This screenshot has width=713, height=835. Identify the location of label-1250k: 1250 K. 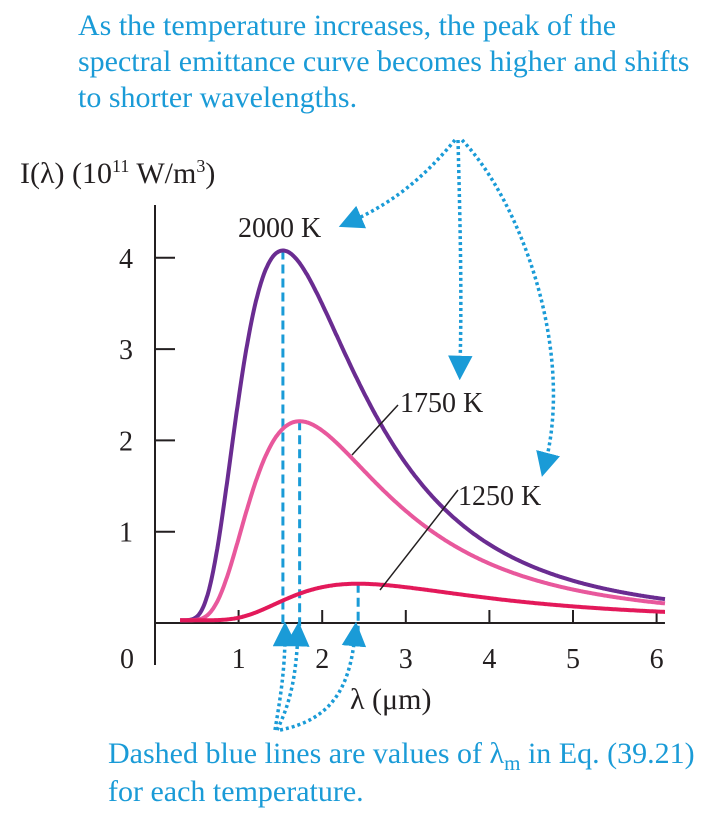
(499, 496).